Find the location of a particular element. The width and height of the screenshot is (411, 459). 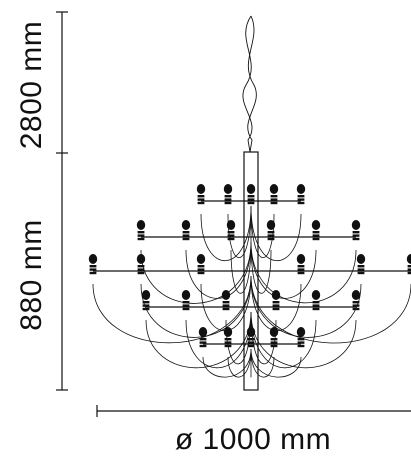

body-height-label: 880 mm is located at coordinates (31, 275).